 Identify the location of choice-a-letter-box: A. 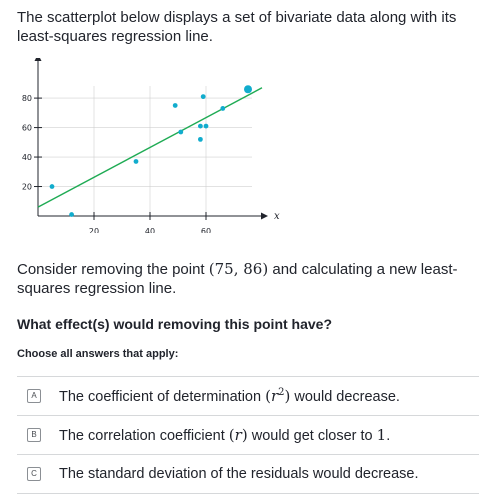
(34, 396).